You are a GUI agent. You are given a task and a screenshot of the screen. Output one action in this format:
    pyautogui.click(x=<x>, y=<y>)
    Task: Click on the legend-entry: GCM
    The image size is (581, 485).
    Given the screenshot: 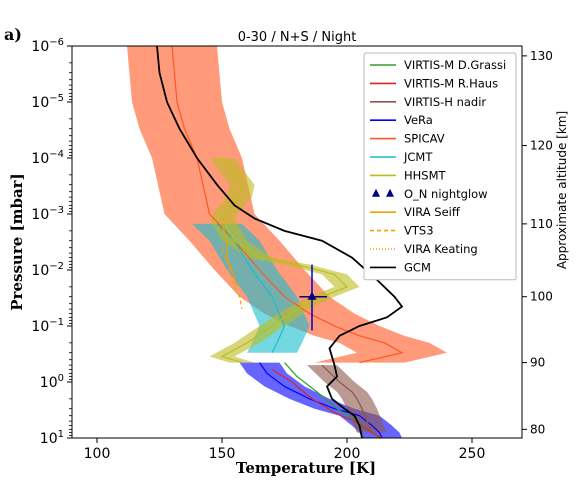 What is the action you would take?
    pyautogui.click(x=400, y=267)
    